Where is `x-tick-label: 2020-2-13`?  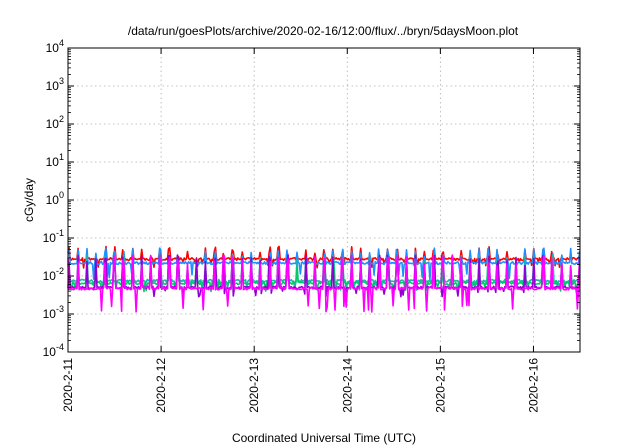
x-tick-label: 2020-2-13 is located at coordinates (254, 385).